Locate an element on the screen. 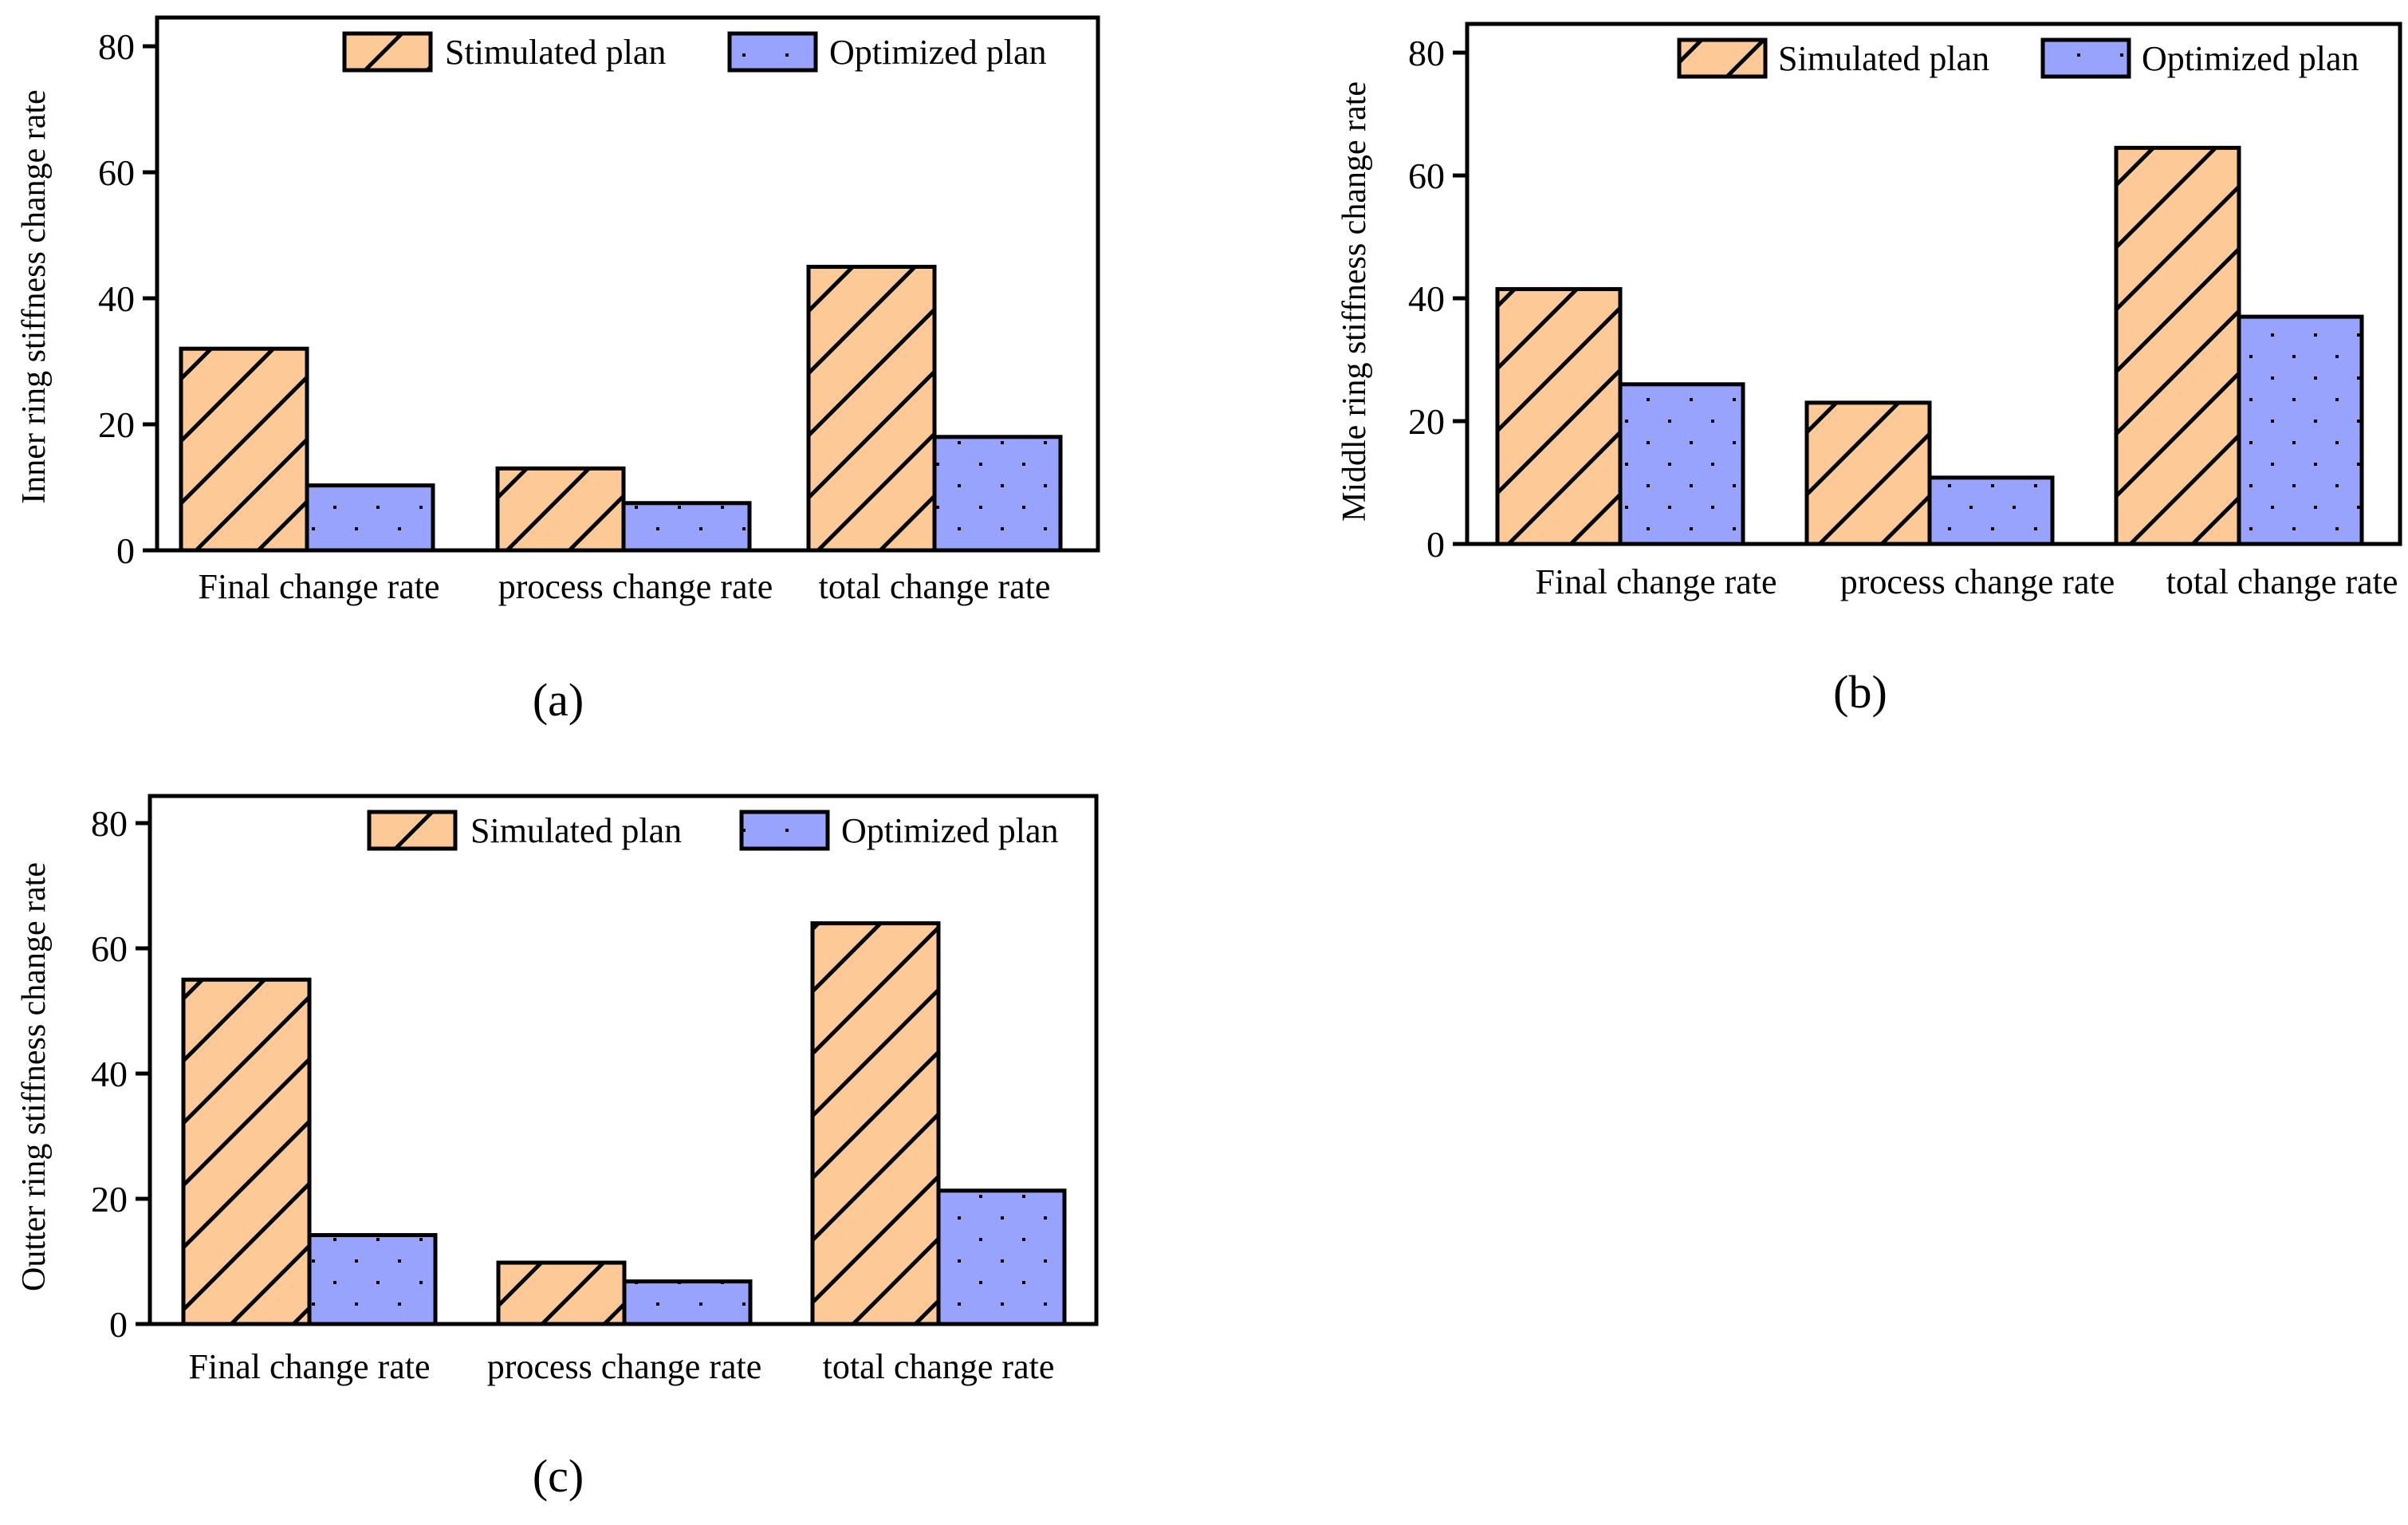  legend-label-simulated: Stimulated plan is located at coordinates (555, 52).